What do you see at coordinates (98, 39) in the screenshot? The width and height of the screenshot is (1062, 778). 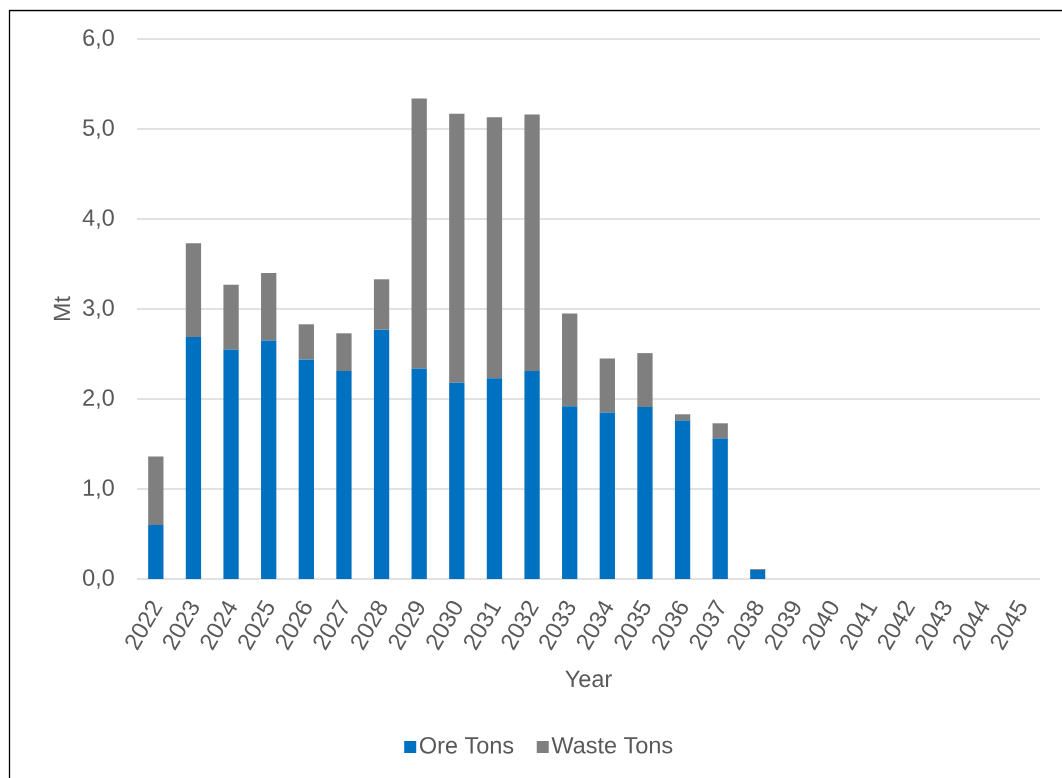 I see `y-tick-label: 6,0` at bounding box center [98, 39].